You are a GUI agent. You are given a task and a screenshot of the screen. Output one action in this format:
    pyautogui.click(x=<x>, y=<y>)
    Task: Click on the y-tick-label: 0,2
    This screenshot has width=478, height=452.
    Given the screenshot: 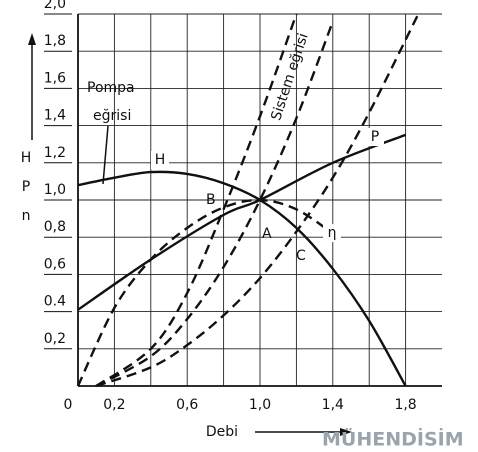 What is the action you would take?
    pyautogui.click(x=55, y=339)
    